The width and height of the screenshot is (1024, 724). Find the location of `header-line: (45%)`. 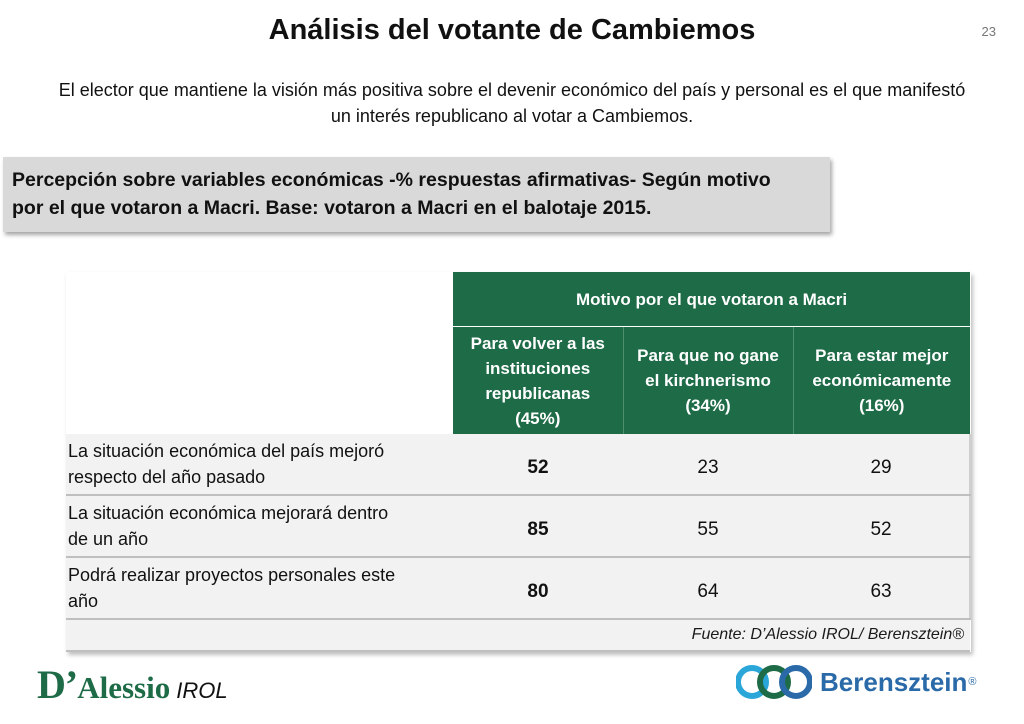

header-line: (45%) is located at coordinates (538, 418).